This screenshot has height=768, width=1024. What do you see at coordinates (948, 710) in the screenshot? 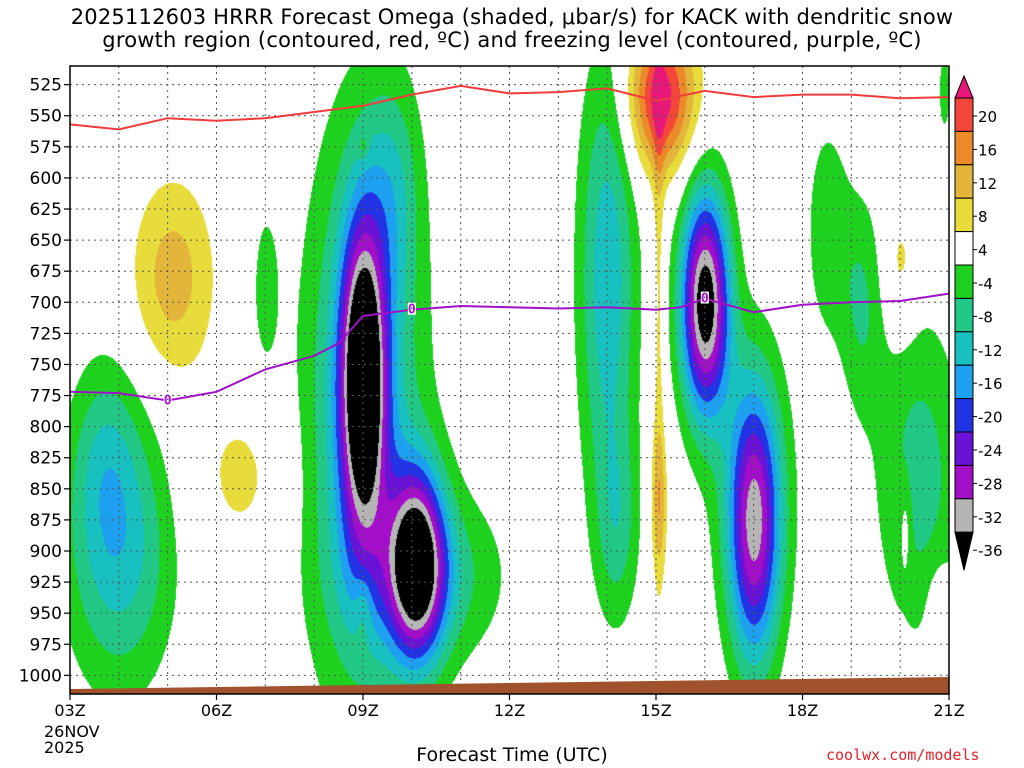
I see `x-tick-label-21Z: 21Z` at bounding box center [948, 710].